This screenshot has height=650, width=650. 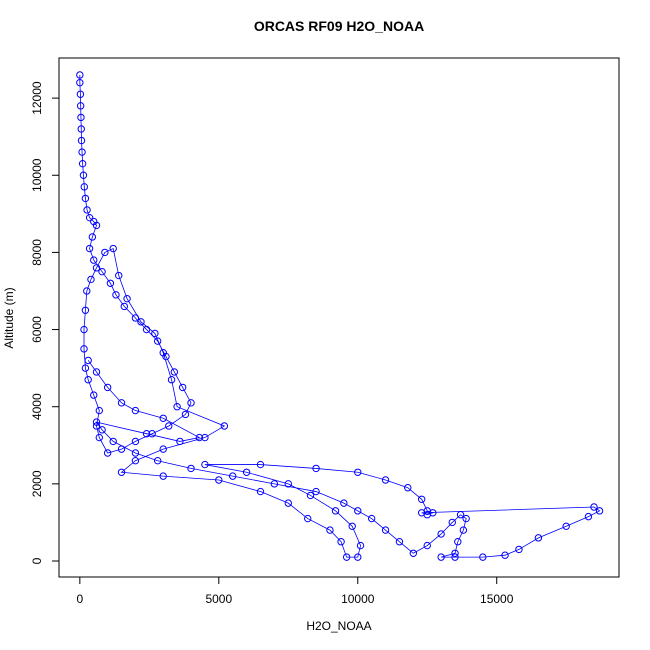 What do you see at coordinates (37, 406) in the screenshot?
I see `y-tick-label: 4000` at bounding box center [37, 406].